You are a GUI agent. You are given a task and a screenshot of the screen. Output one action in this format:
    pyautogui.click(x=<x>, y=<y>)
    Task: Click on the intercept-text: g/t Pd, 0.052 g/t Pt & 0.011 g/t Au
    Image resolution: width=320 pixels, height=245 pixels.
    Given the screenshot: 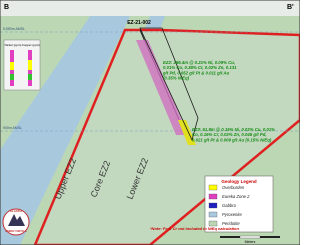 What is the action you would take?
    pyautogui.click(x=196, y=72)
    